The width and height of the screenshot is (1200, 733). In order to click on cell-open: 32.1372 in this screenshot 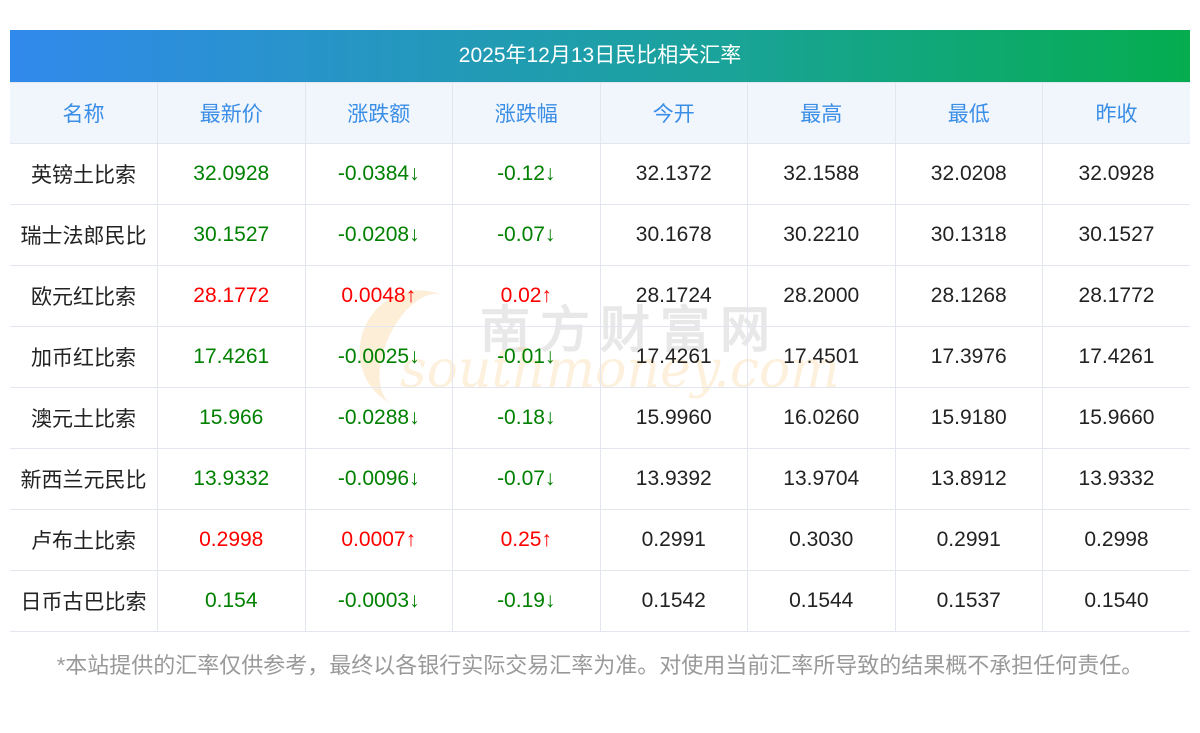, I will do `click(673, 174)`.